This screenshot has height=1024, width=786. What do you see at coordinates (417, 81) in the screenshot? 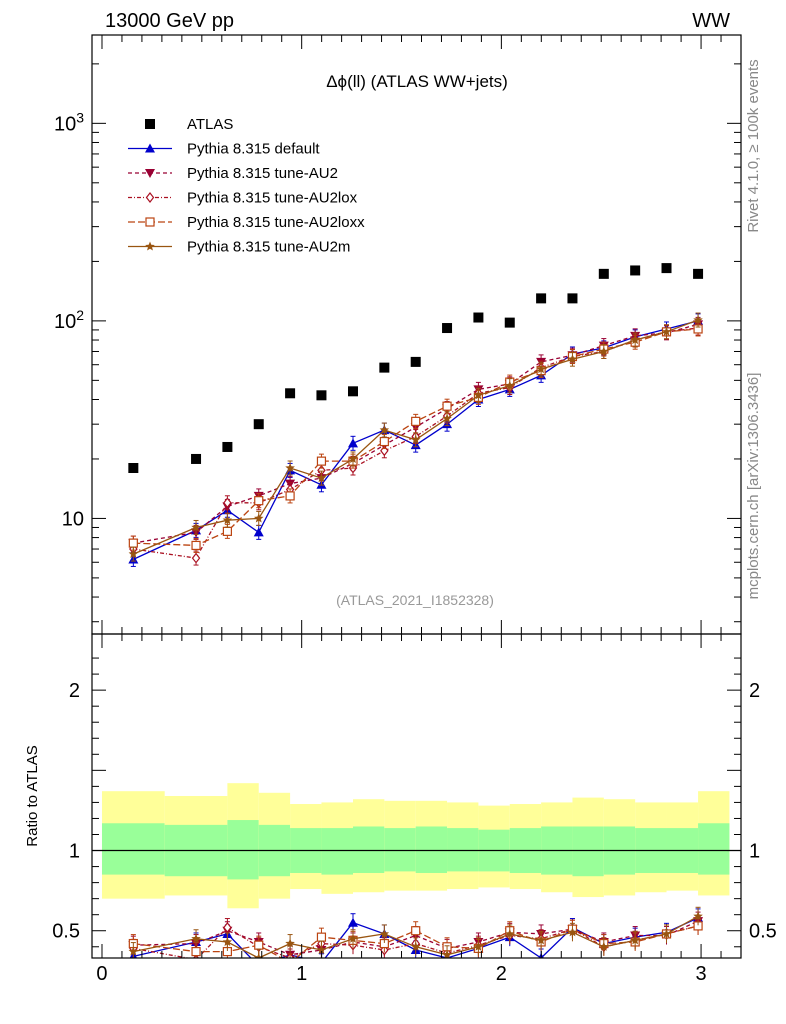
I see `chart-title: Δϕ(ll) (ATLAS WW+jets)` at bounding box center [417, 81].